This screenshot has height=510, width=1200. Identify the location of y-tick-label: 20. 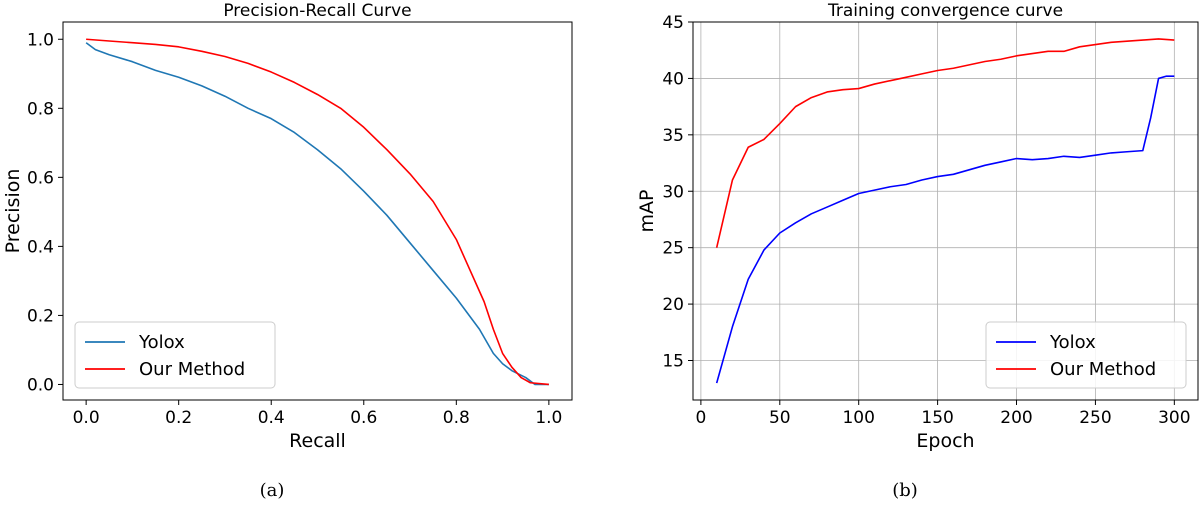
(673, 305).